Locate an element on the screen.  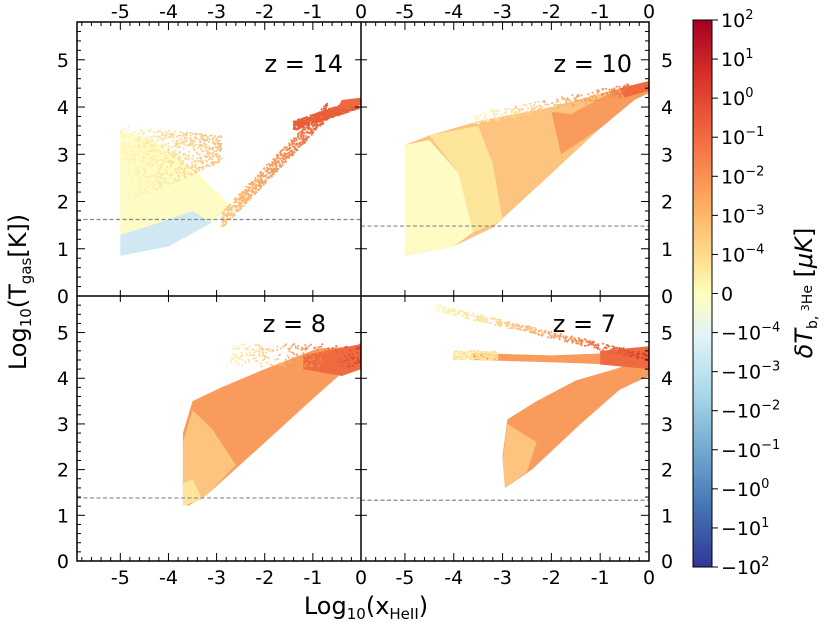
panel-z14-points is located at coordinates (240, 176).